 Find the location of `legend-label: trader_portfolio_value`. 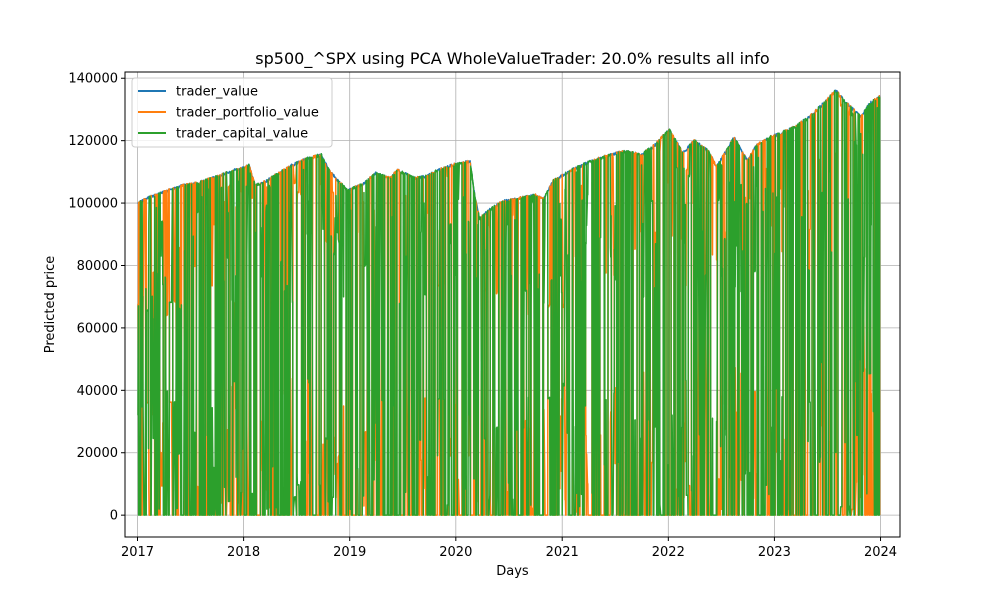

legend-label: trader_portfolio_value is located at coordinates (247, 113).